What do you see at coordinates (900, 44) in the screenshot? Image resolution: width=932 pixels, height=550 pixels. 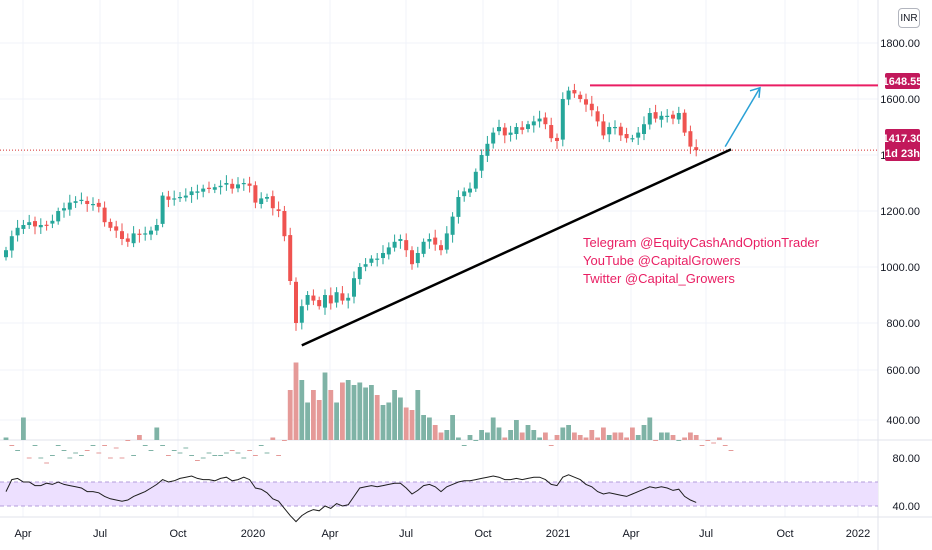 I see `y-tick-label: 1800.00` at bounding box center [900, 44].